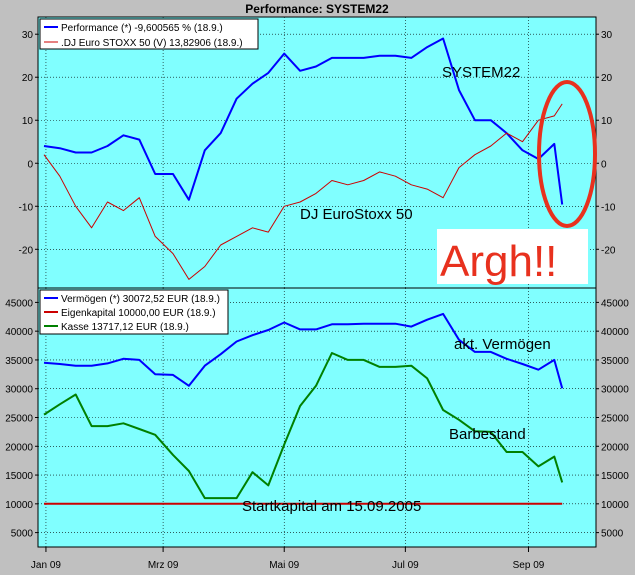 The width and height of the screenshot is (635, 575). Describe the element at coordinates (615, 447) in the screenshot. I see `y-tick-right: 20000` at that location.